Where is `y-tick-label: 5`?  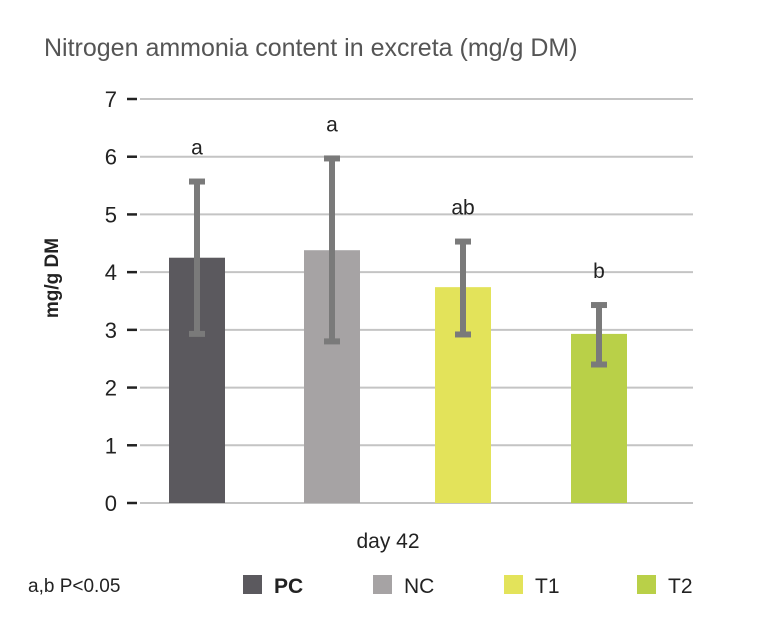 y-tick-label: 5 is located at coordinates (111, 214).